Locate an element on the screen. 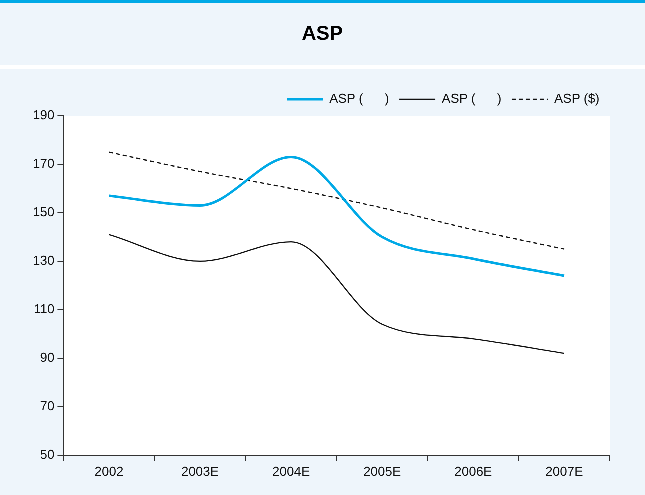  x-tick-label: 2004E is located at coordinates (291, 471).